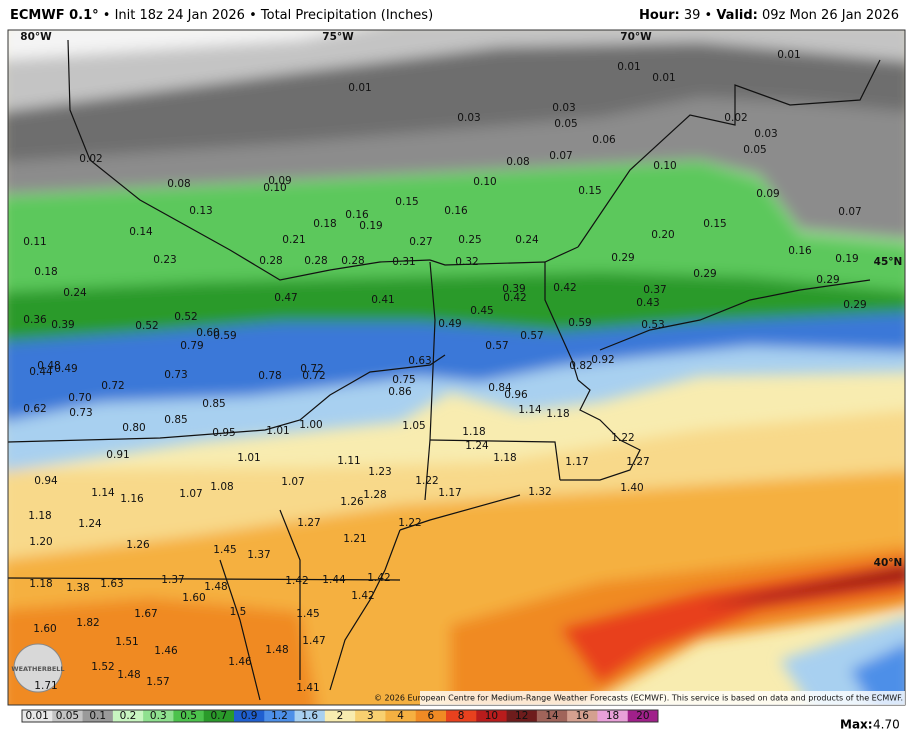 The height and width of the screenshot is (750, 913). What do you see at coordinates (622, 258) in the screenshot?
I see `precip-label: 0.29` at bounding box center [622, 258].